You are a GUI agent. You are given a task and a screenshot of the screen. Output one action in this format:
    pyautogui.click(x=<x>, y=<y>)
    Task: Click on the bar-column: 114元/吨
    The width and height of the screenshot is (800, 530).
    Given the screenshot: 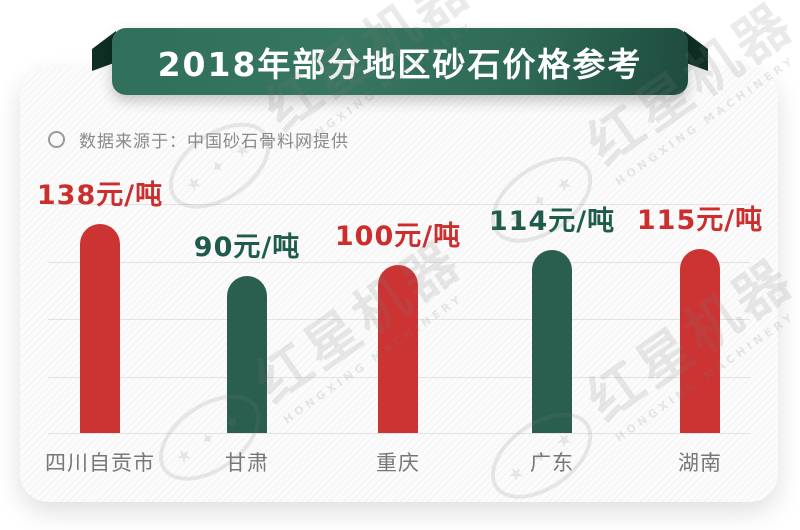 What is the action you would take?
    pyautogui.click(x=552, y=316)
    